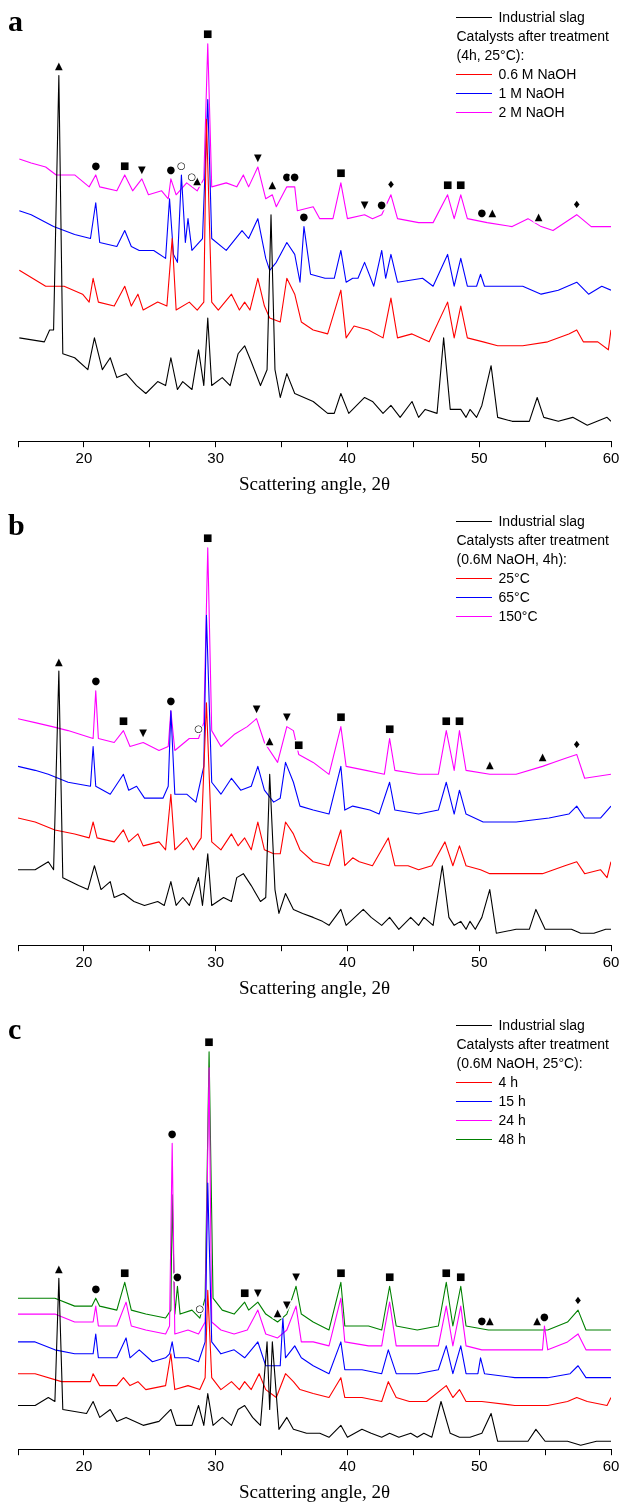 The image size is (629, 1512). I want to click on legend-title: Catalysts after treatment (4h, 25°C):, so click(532, 46).